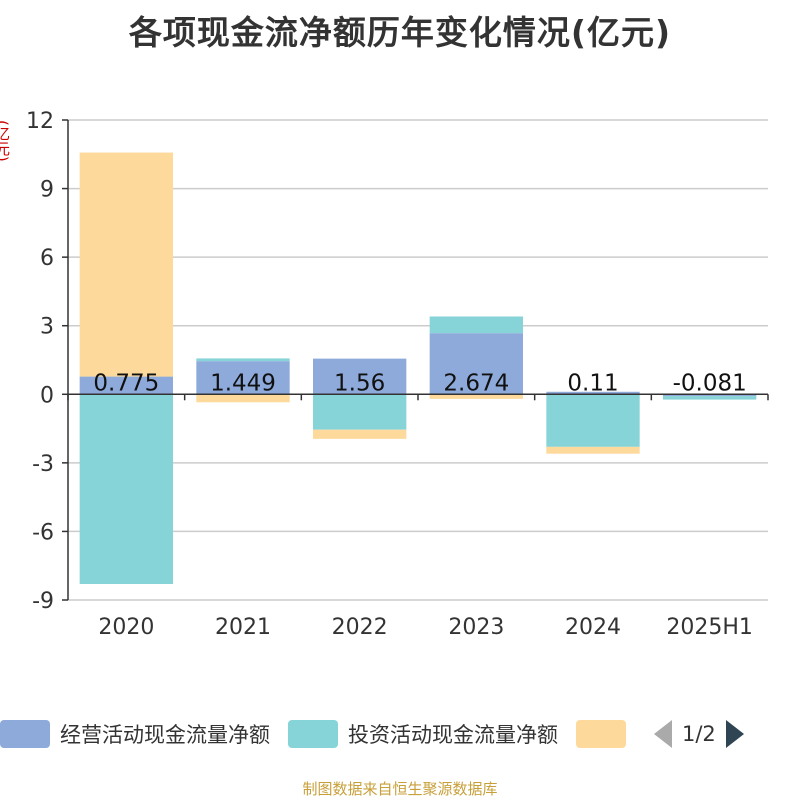 This screenshot has width=800, height=800. What do you see at coordinates (243, 383) in the screenshot?
I see `data-label: 1.449` at bounding box center [243, 383].